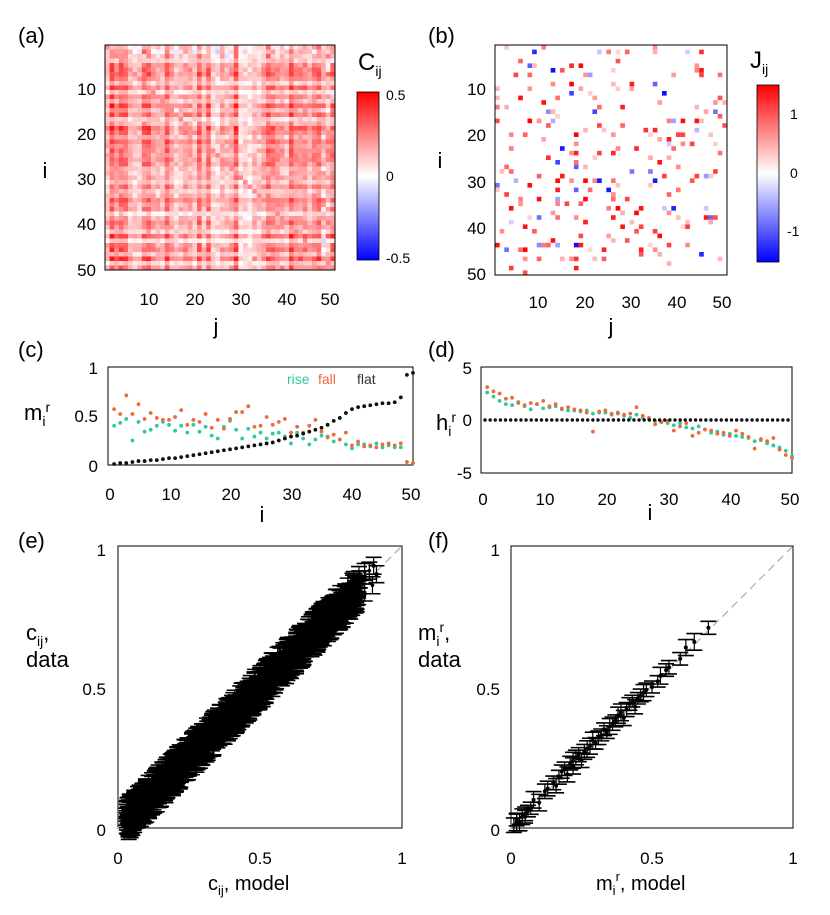  What do you see at coordinates (132, 440) in the screenshot?
I see `scatter-c-point-rise` at bounding box center [132, 440].